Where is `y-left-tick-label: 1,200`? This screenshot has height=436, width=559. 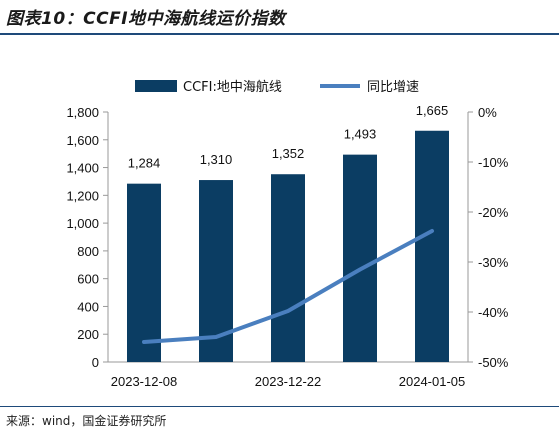 y-left-tick-label: 1,200 is located at coordinates (82, 195).